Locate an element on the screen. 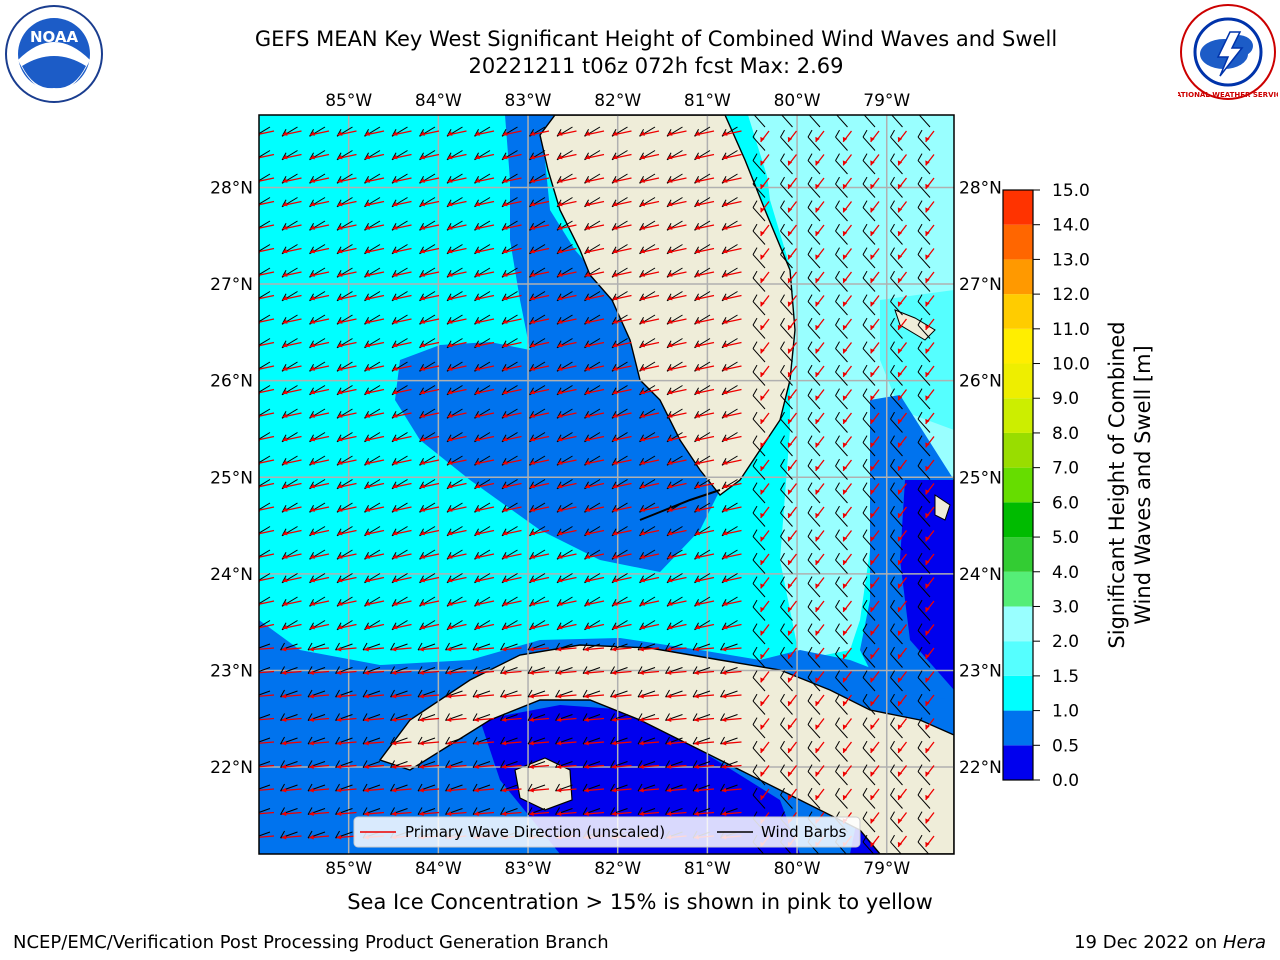 The height and width of the screenshot is (960, 1280). map-subtitle: 20221211 t06z 072h fcst Max: 2.69 is located at coordinates (656, 66).